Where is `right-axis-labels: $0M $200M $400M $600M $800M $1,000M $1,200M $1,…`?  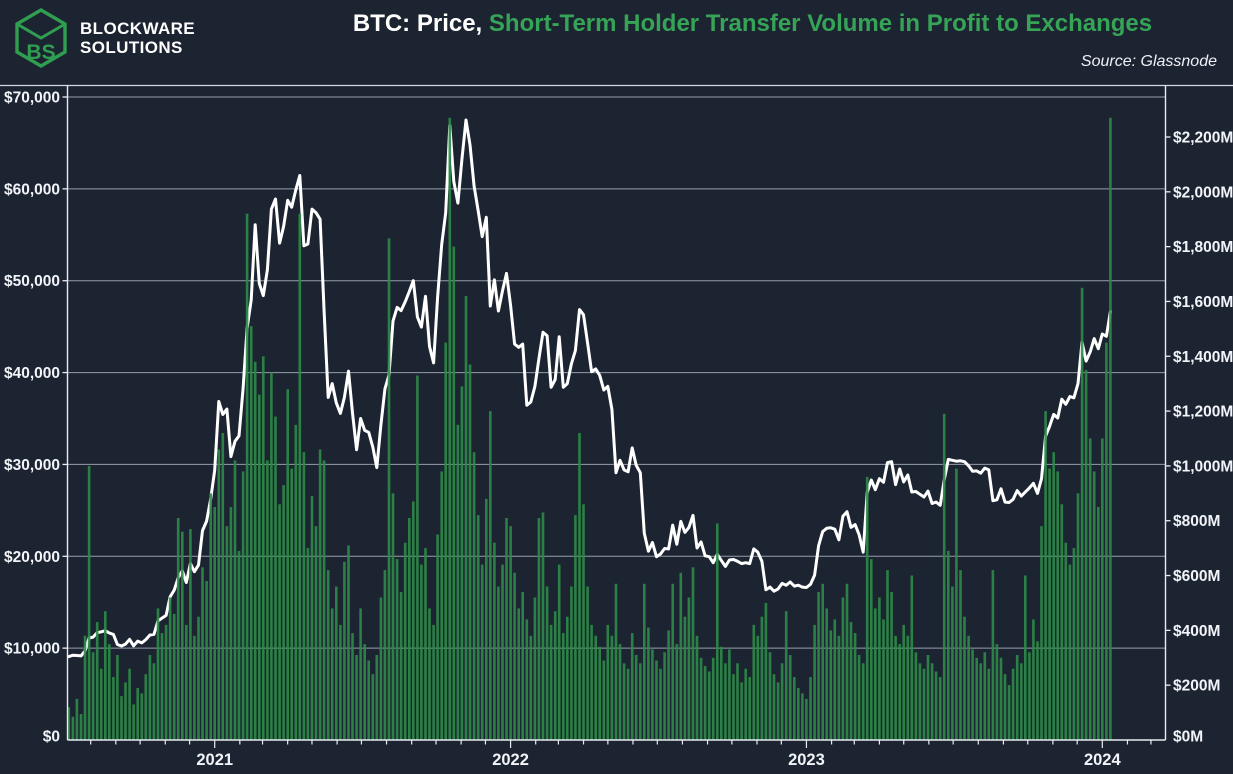
right-axis-labels: $0M $200M $400M $600M $800M $1,000M $1,200M $1,… is located at coordinates (1199, 438).